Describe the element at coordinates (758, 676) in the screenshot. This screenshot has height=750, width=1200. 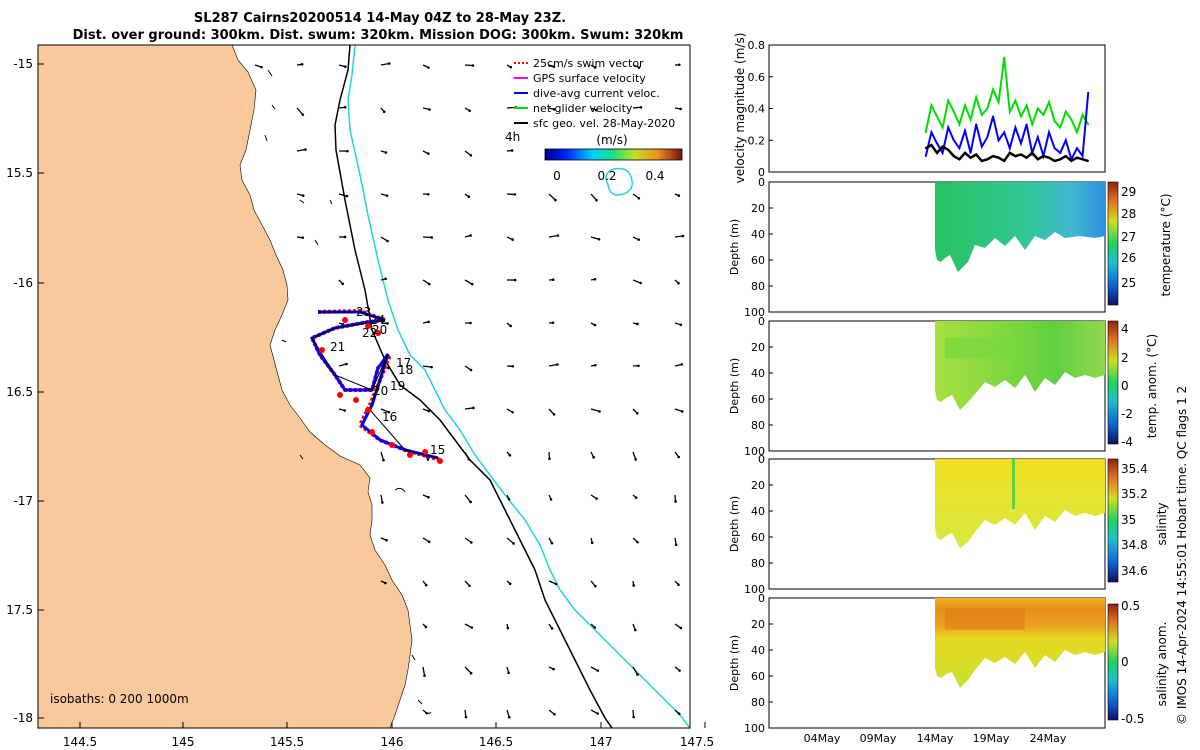
I see `depth-tick: 60` at that location.